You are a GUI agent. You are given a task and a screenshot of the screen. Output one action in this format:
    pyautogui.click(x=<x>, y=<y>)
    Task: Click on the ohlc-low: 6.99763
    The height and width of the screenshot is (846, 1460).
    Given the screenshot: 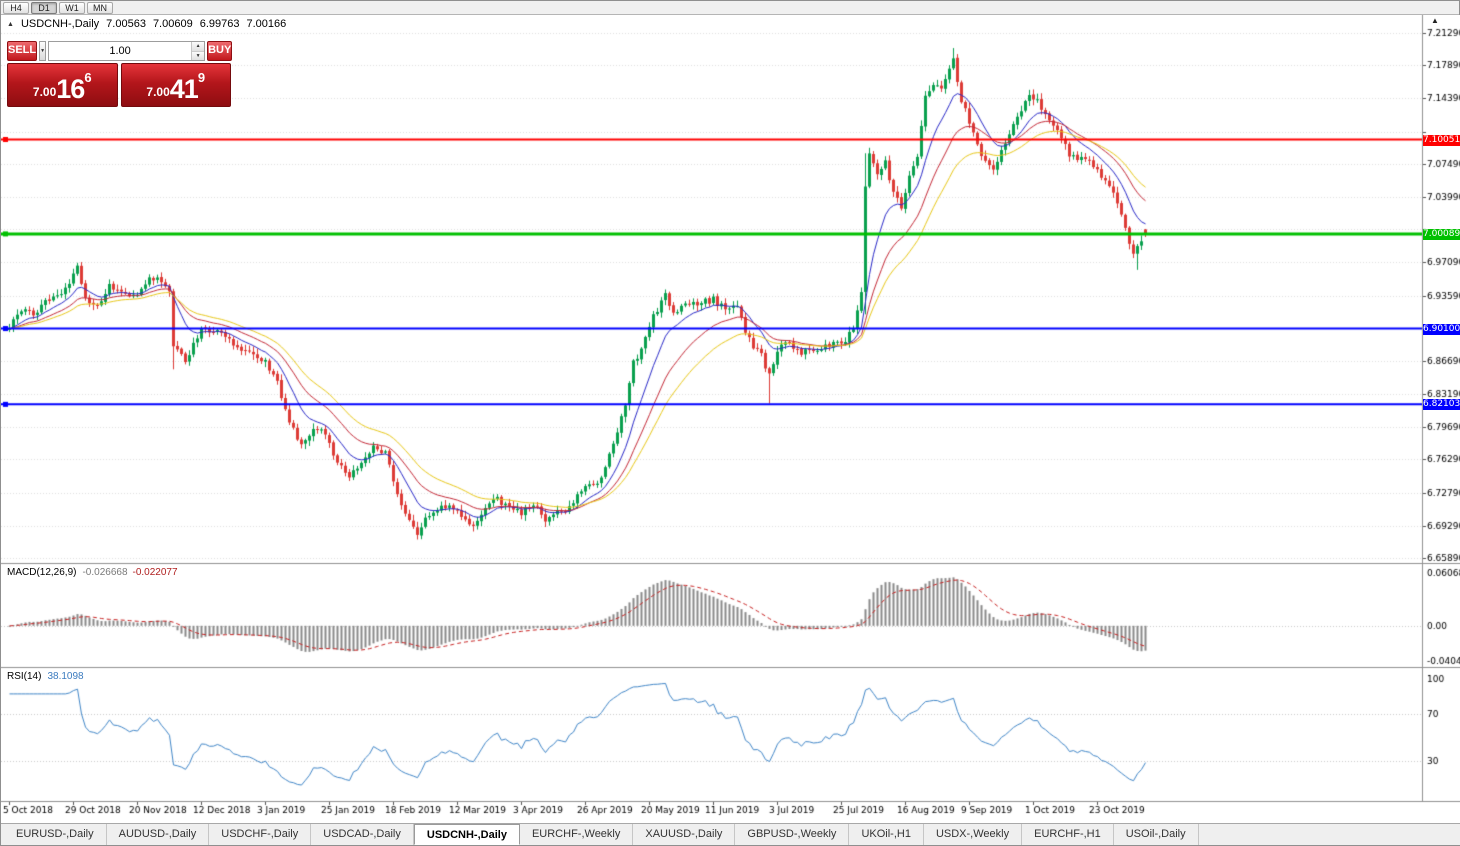 What is the action you would take?
    pyautogui.click(x=219, y=24)
    